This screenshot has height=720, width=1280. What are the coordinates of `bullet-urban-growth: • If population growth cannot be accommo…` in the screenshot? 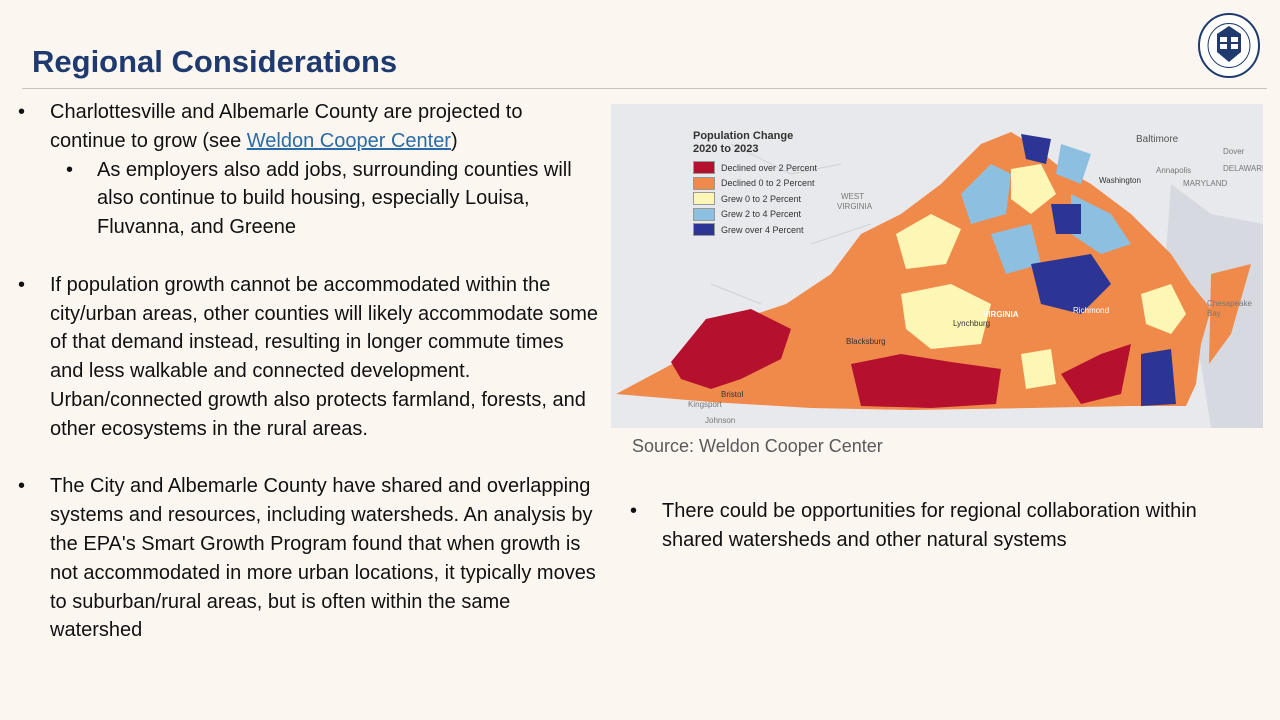 It's located at (305, 357).